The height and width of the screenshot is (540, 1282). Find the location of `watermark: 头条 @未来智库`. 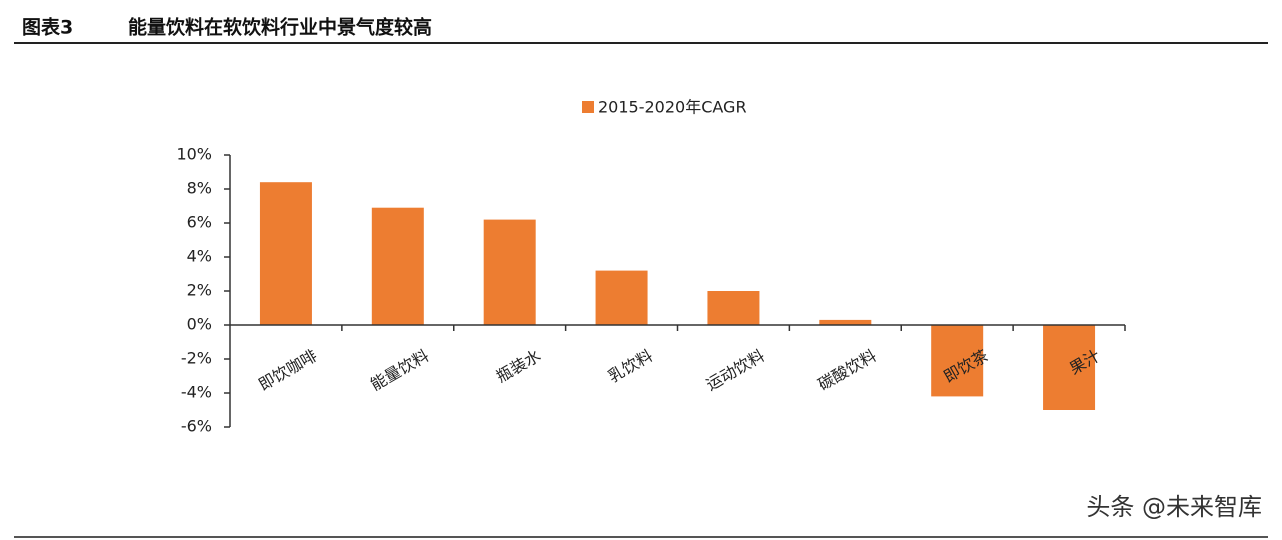

watermark: 头条 @未来智库 is located at coordinates (1174, 507).